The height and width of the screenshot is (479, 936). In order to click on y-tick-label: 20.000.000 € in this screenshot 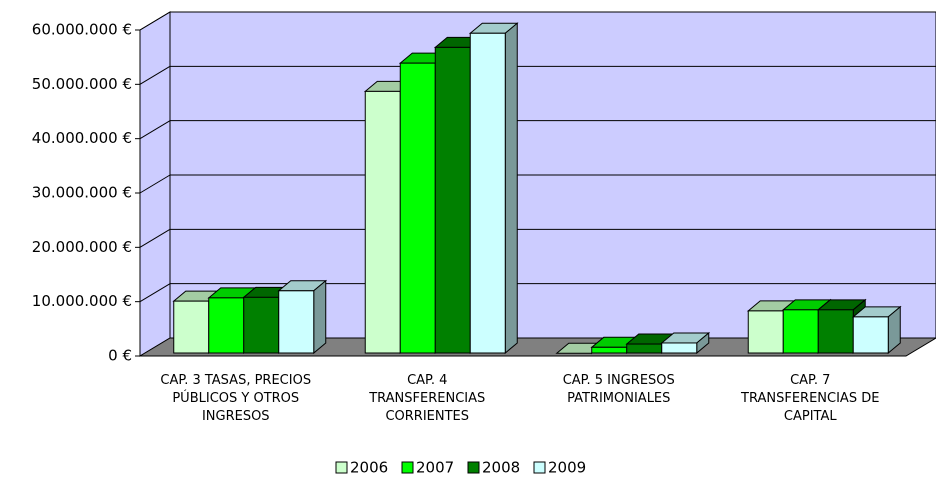, I will do `click(82, 247)`.